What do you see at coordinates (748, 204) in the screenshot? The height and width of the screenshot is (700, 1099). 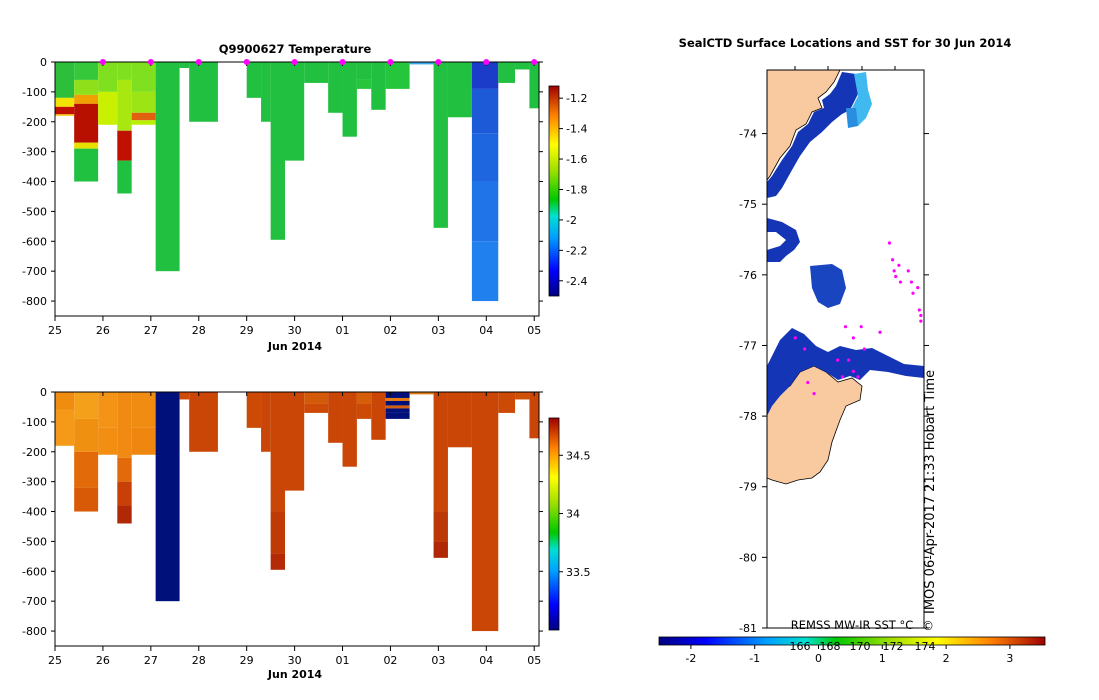 I see `lat-tick-label: -75` at bounding box center [748, 204].